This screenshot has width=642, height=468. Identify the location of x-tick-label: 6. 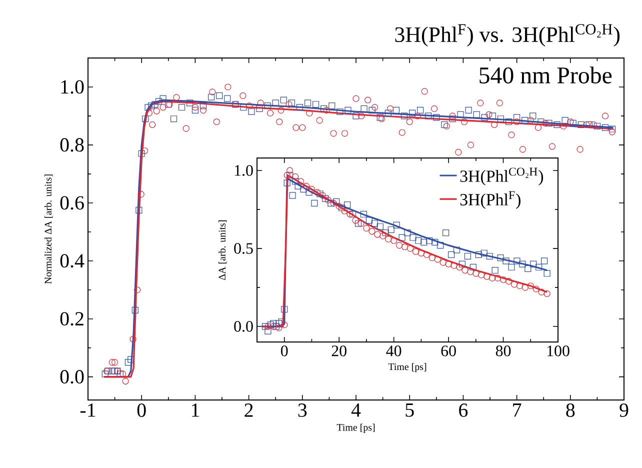
(463, 410).